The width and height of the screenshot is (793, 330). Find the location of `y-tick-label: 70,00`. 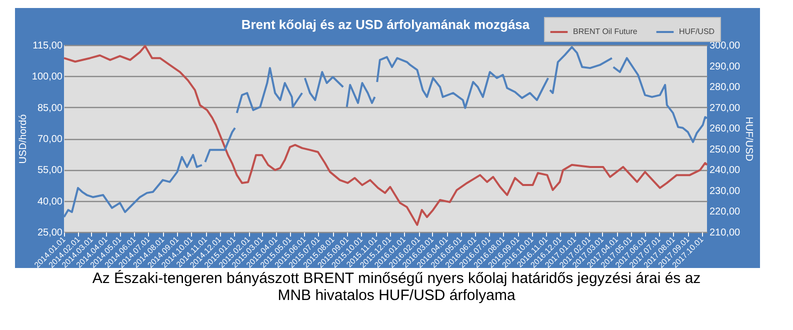

y-tick-label: 70,00 is located at coordinates (50, 139).